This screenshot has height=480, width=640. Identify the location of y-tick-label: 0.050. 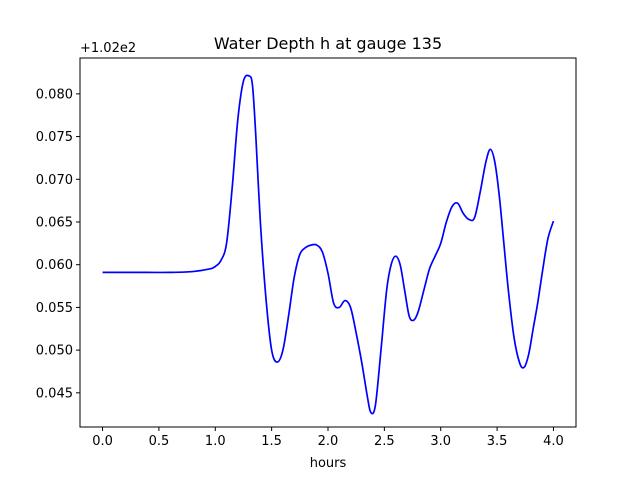
(54, 351).